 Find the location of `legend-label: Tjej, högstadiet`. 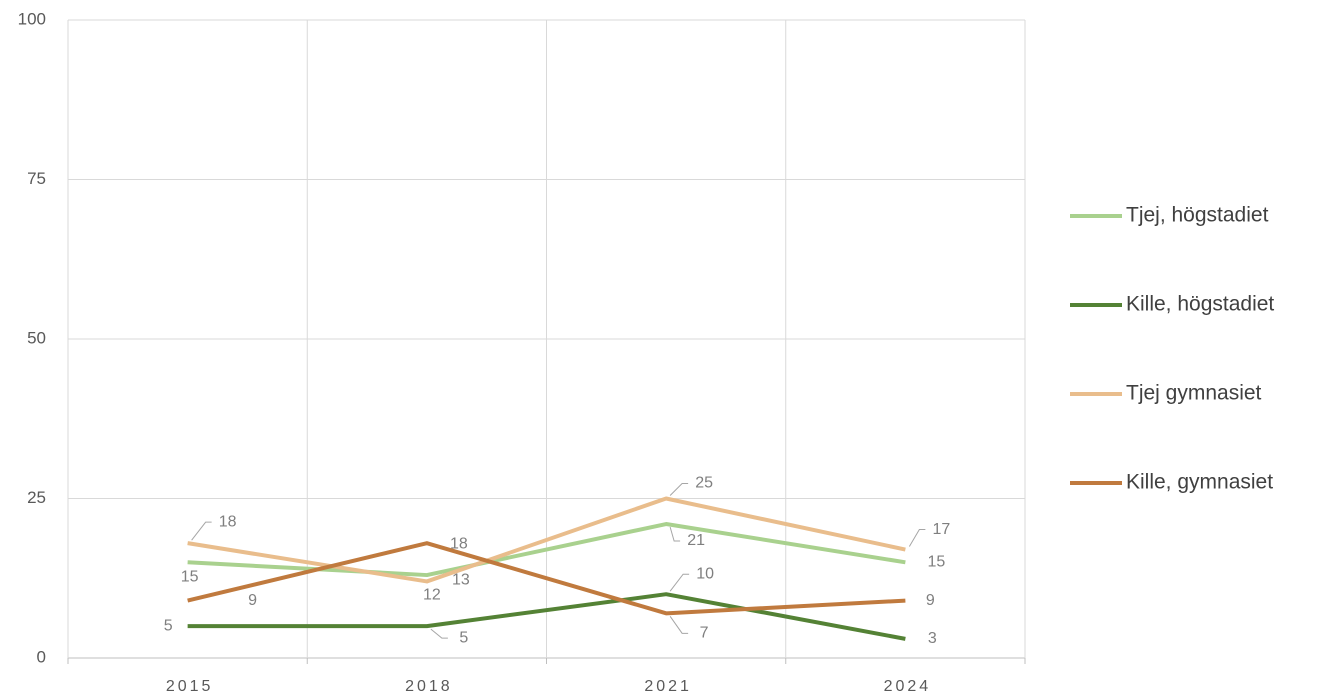

legend-label: Tjej, högstadiet is located at coordinates (1197, 215).